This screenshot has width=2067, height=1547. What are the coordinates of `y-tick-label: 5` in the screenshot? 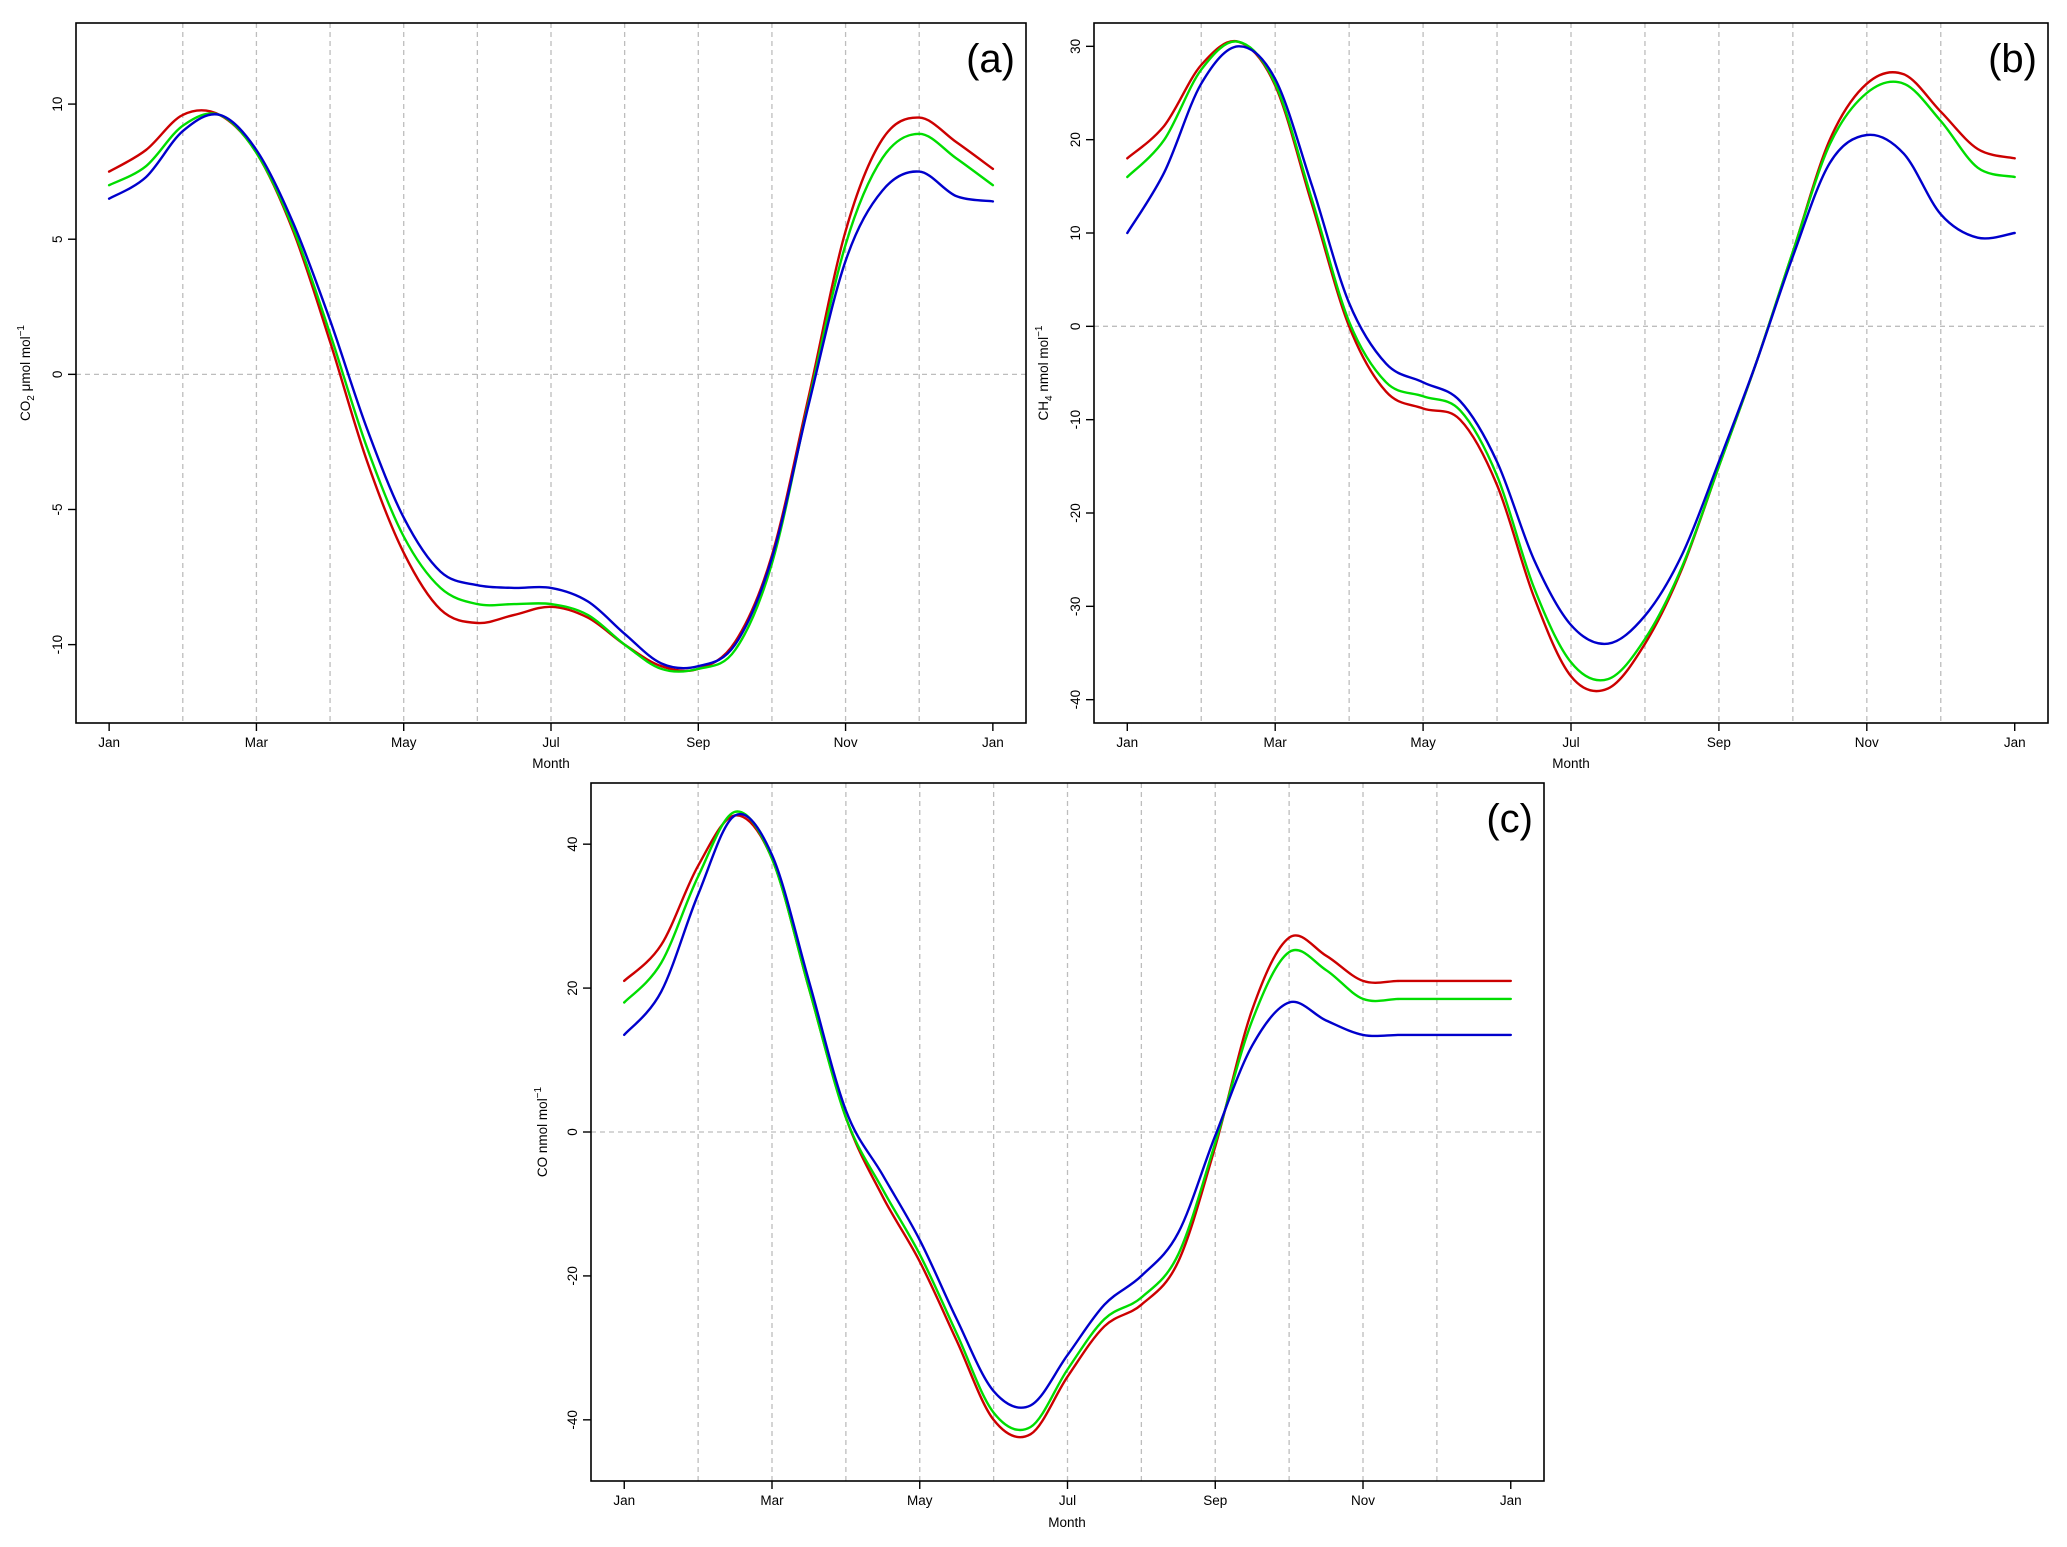 It's located at (57, 239).